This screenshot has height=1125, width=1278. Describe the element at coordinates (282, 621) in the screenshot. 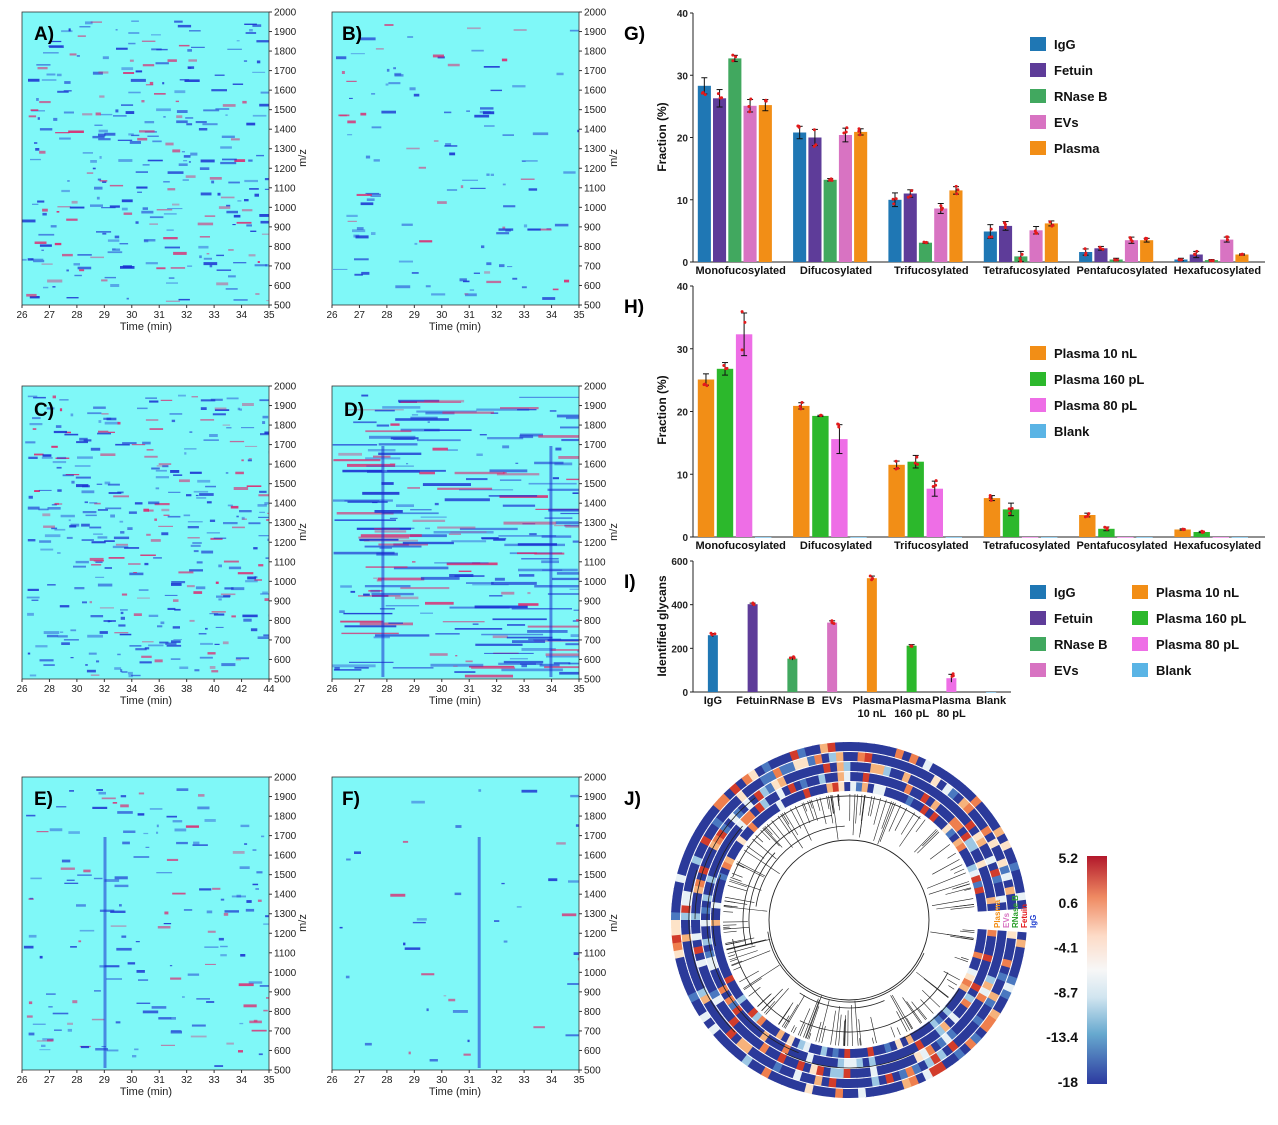

I see `y-tick-label: 800` at that location.